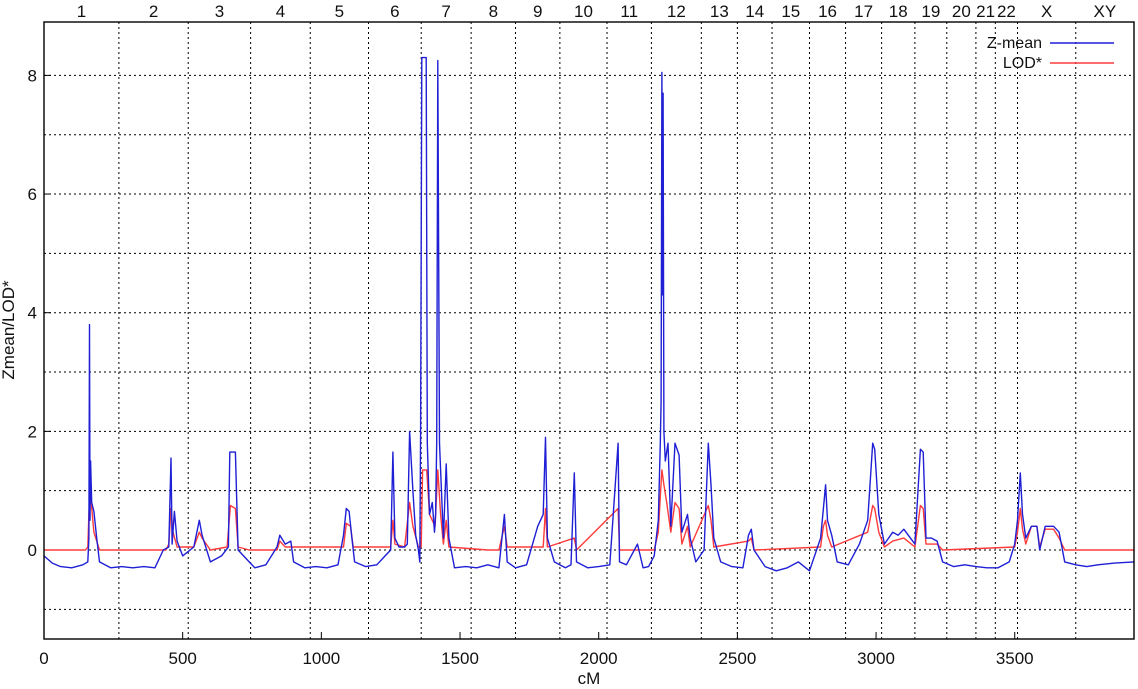  Describe the element at coordinates (460, 658) in the screenshot. I see `x-tick-label: 1500` at that location.